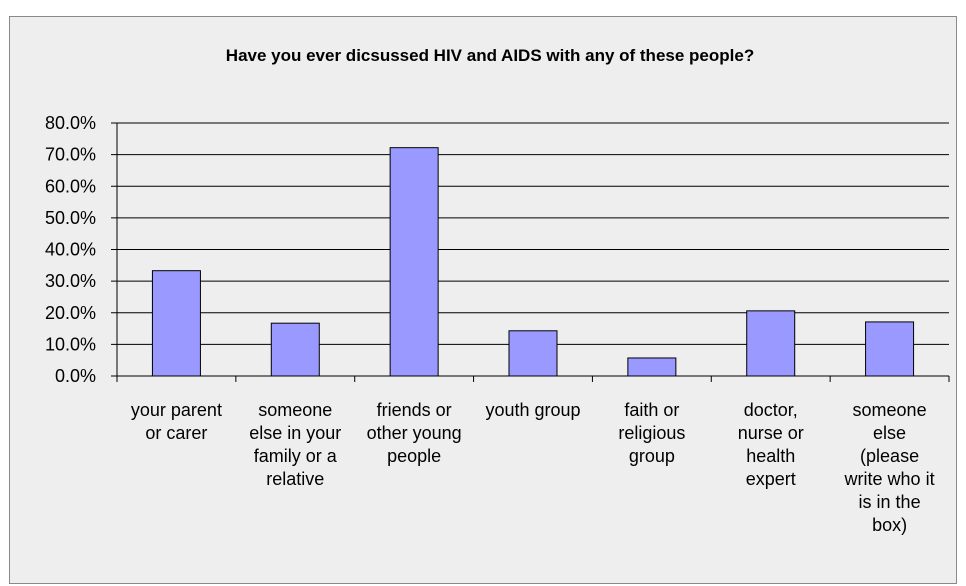 The image size is (966, 586). What do you see at coordinates (771, 444) in the screenshot?
I see `x-tick-label: doctor, nurse or health expert` at bounding box center [771, 444].